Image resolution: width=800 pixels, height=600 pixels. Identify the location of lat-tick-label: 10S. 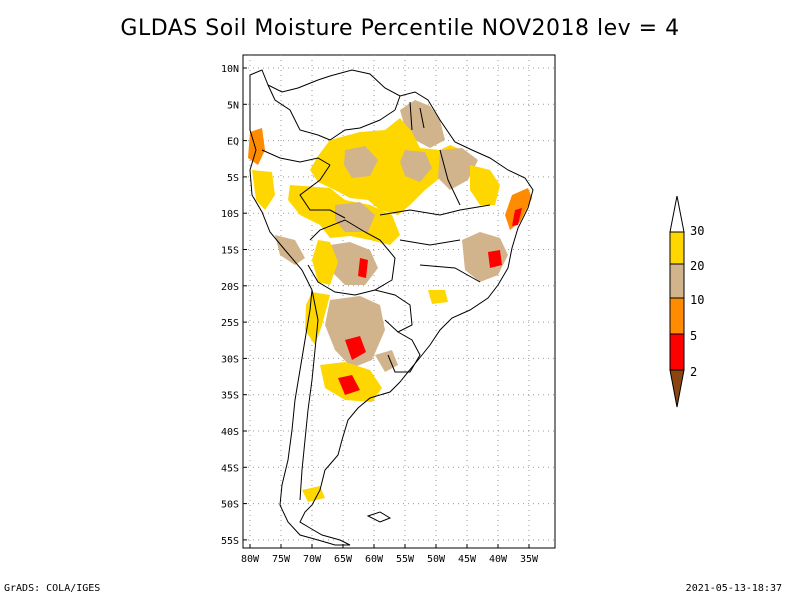
(230, 214).